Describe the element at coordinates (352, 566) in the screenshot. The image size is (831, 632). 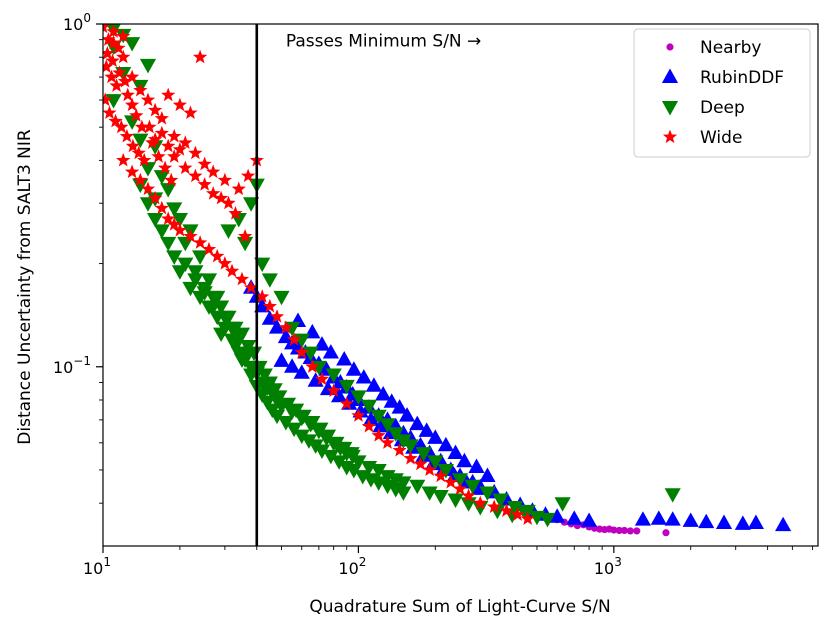
I see `x-tick-label: 10²` at that location.